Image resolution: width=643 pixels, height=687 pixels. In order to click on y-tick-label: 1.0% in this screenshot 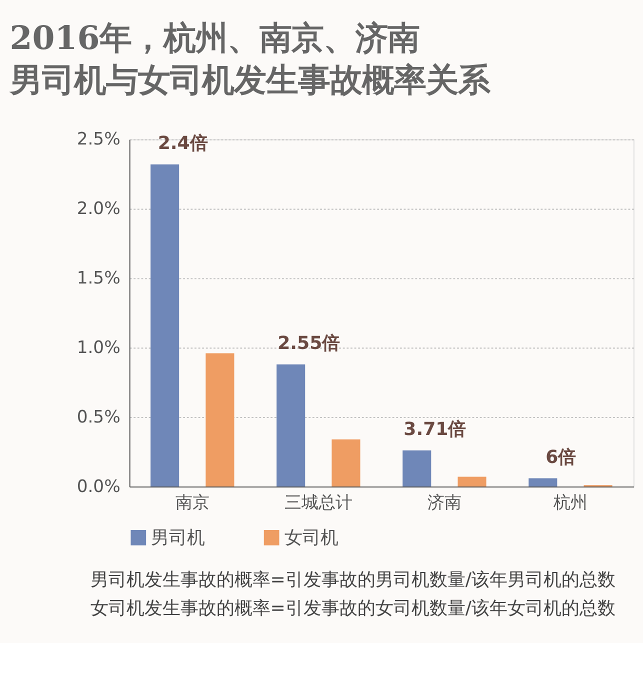, I will do `click(98, 348)`.